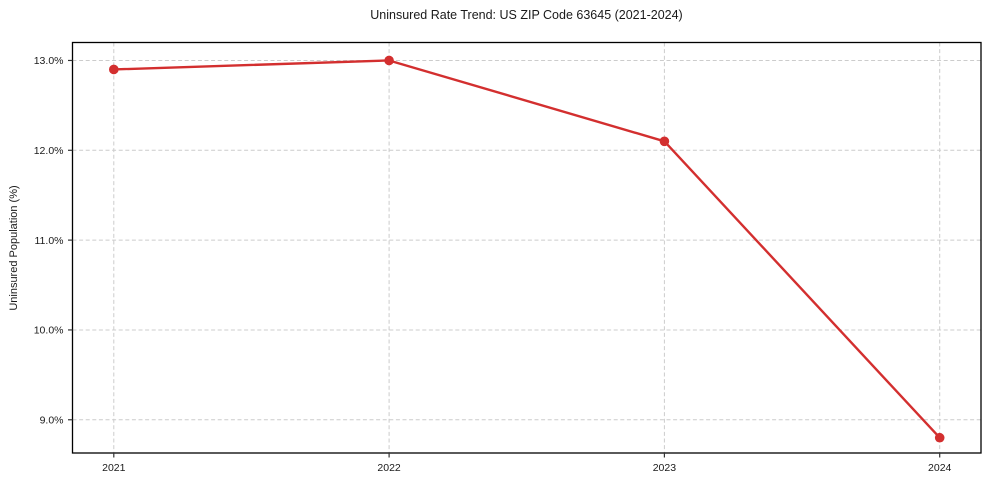  Describe the element at coordinates (940, 468) in the screenshot. I see `x-tick-label: 2024` at that location.